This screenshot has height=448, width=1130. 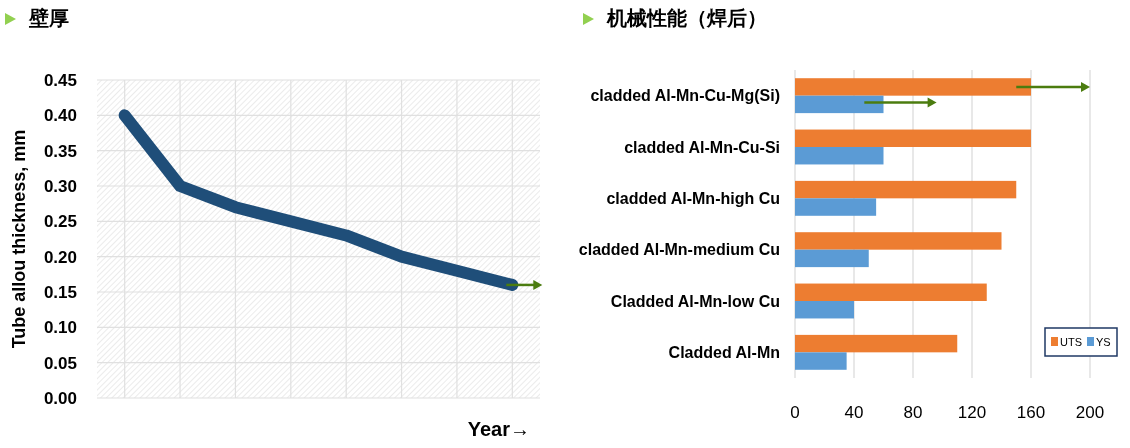 What do you see at coordinates (60, 116) in the screenshot?
I see `y-tick-label: 0.40` at bounding box center [60, 116].